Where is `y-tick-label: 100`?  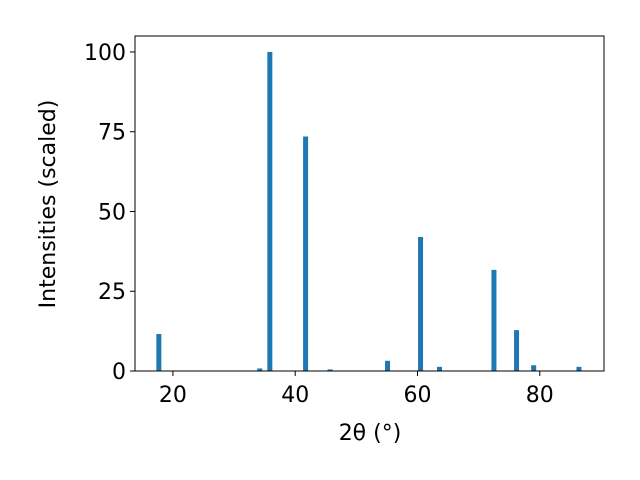 y-tick-label: 100 is located at coordinates (105, 53).